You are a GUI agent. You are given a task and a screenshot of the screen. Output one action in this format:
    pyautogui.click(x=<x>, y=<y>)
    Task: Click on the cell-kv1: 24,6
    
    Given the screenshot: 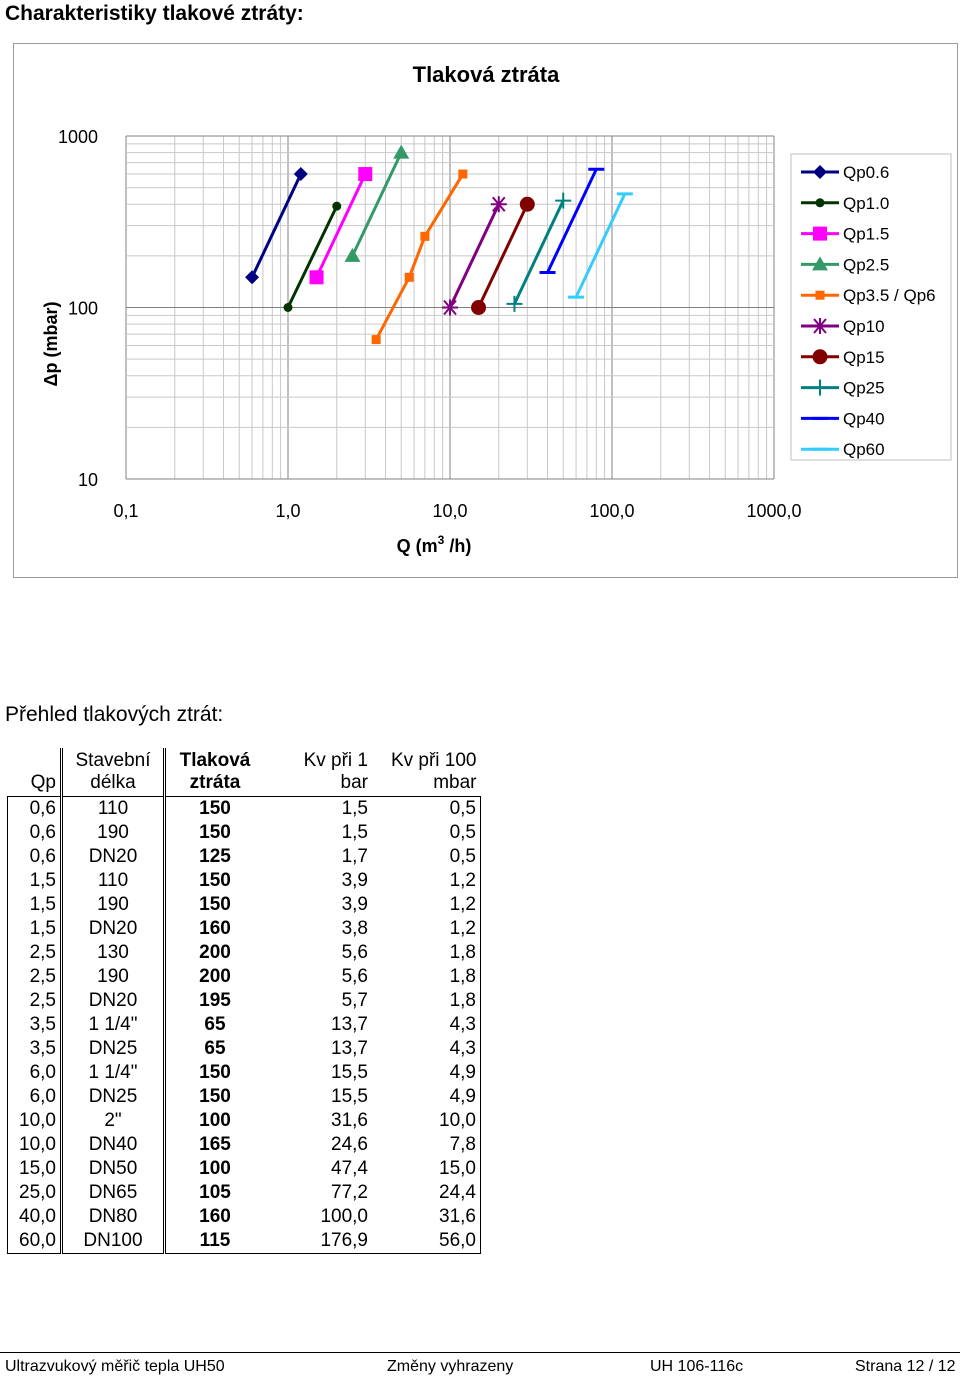 What is the action you would take?
    pyautogui.click(x=349, y=1144)
    